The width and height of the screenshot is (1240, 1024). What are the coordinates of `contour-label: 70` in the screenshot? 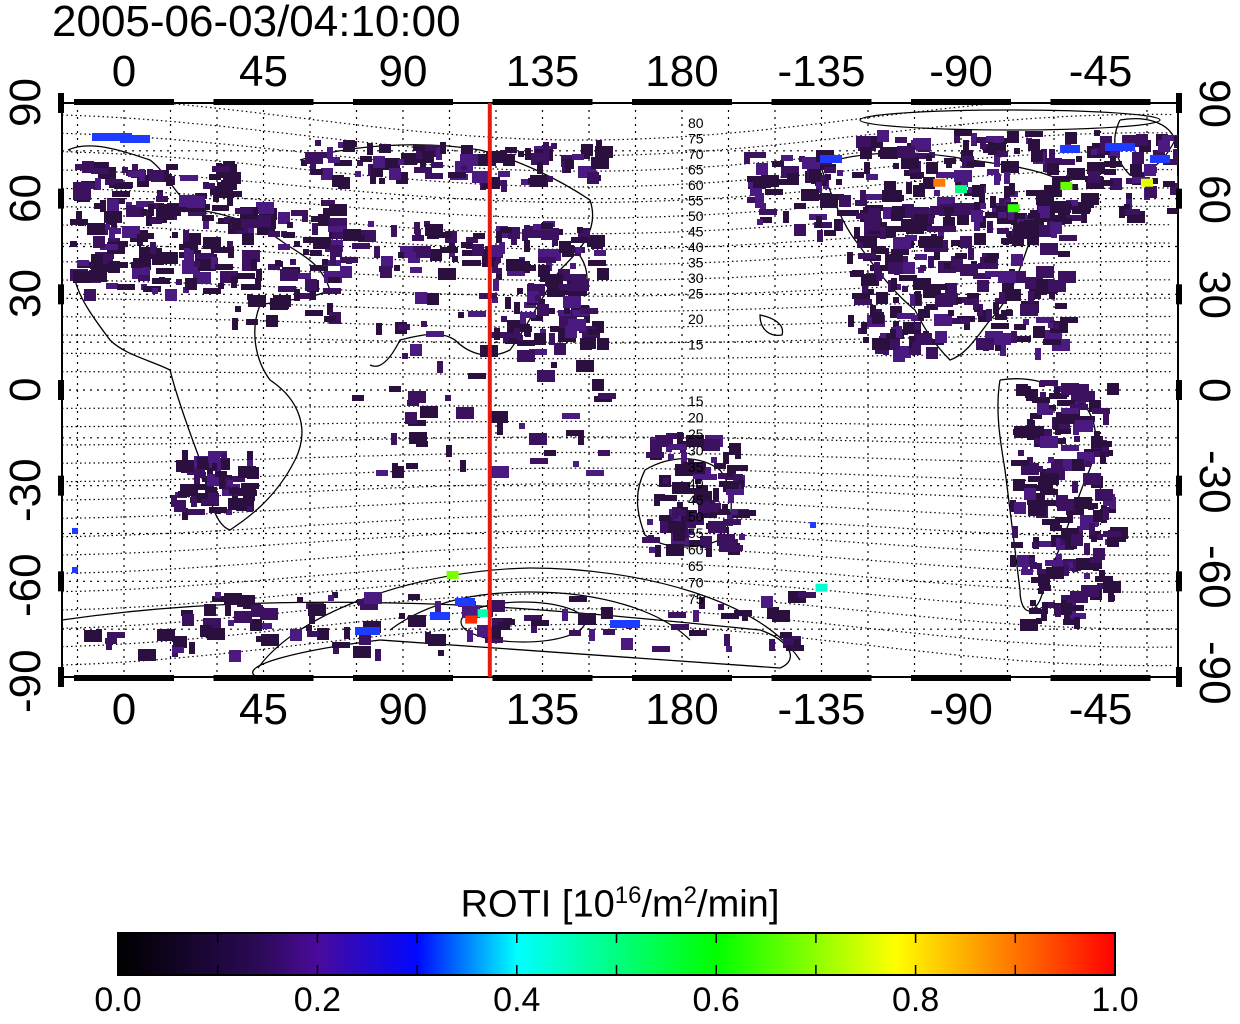 It's located at (696, 154).